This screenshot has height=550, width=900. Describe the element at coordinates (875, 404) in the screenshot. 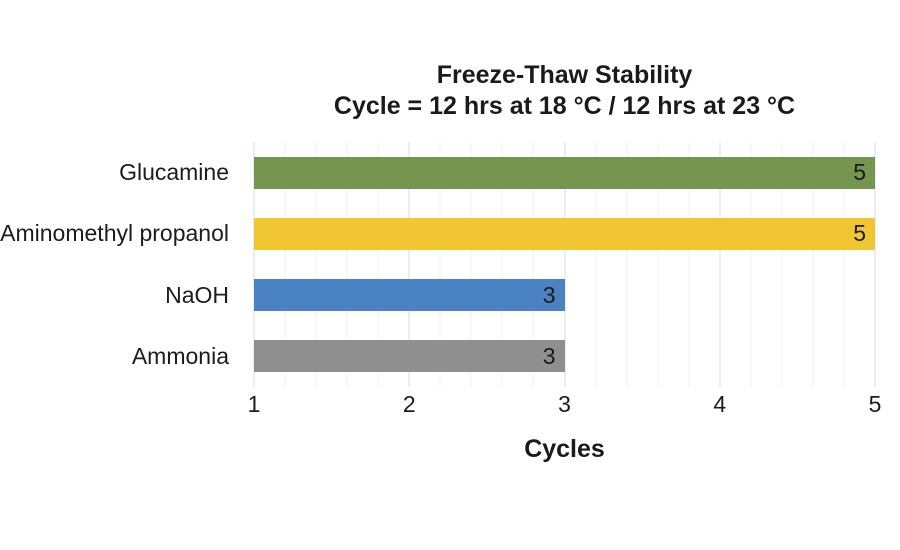

I see `x-tick-label: 5` at that location.